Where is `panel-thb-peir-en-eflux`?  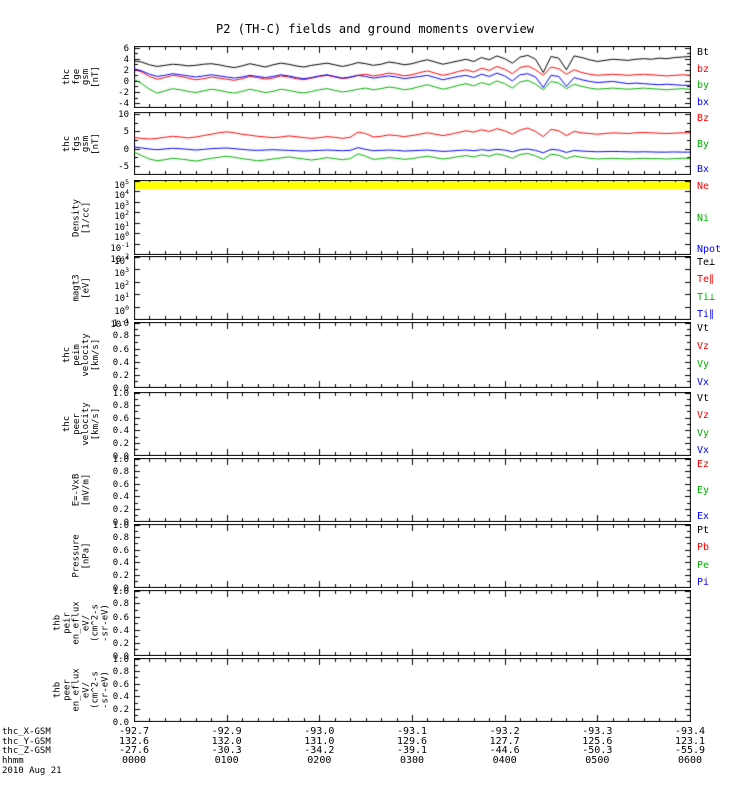
panel-thb-peir-en-eflux is located at coordinates (412, 623).